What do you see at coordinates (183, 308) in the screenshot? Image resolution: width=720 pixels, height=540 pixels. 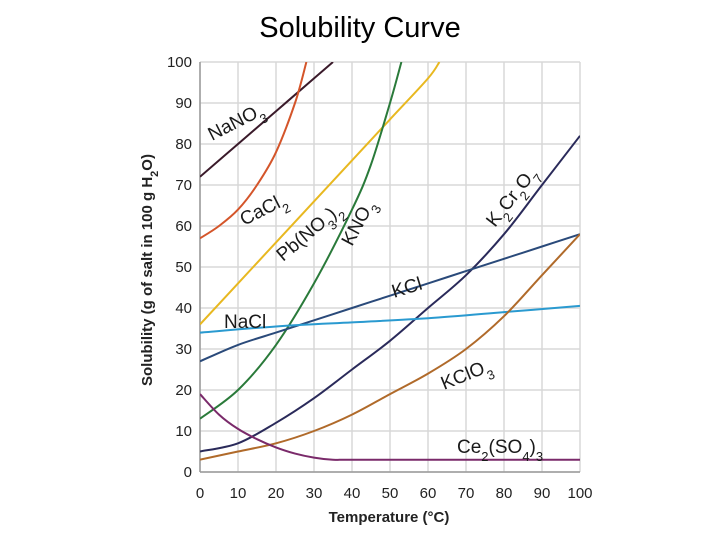 I see `y-tick-label: 40` at bounding box center [183, 308].